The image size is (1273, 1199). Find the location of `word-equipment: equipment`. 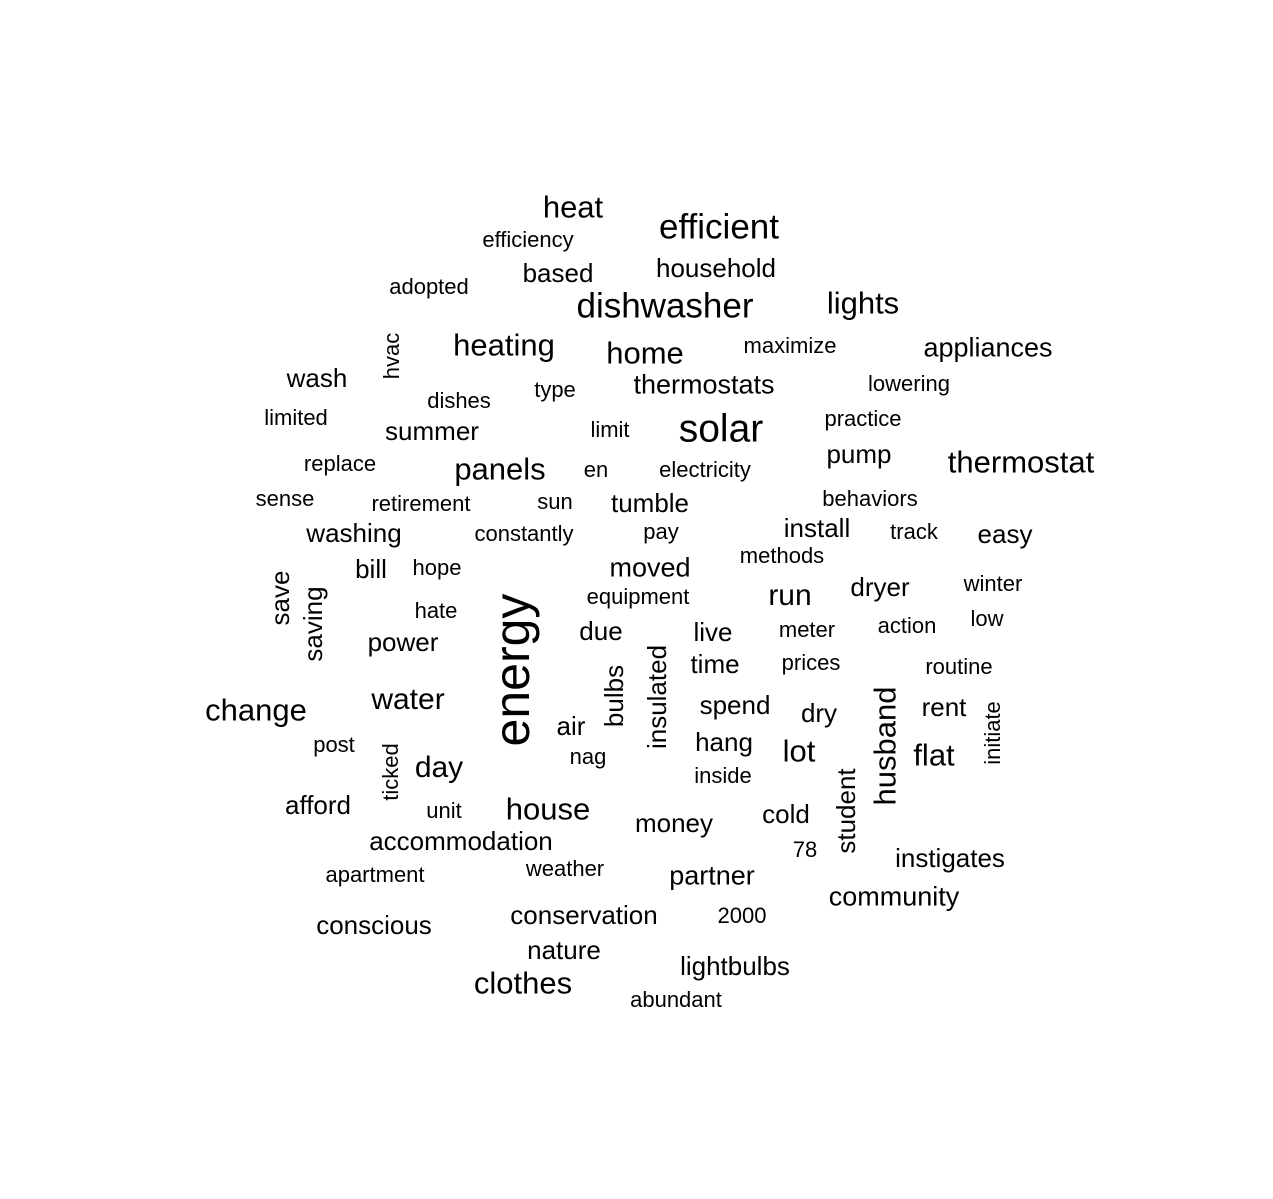

word-equipment: equipment is located at coordinates (638, 597).